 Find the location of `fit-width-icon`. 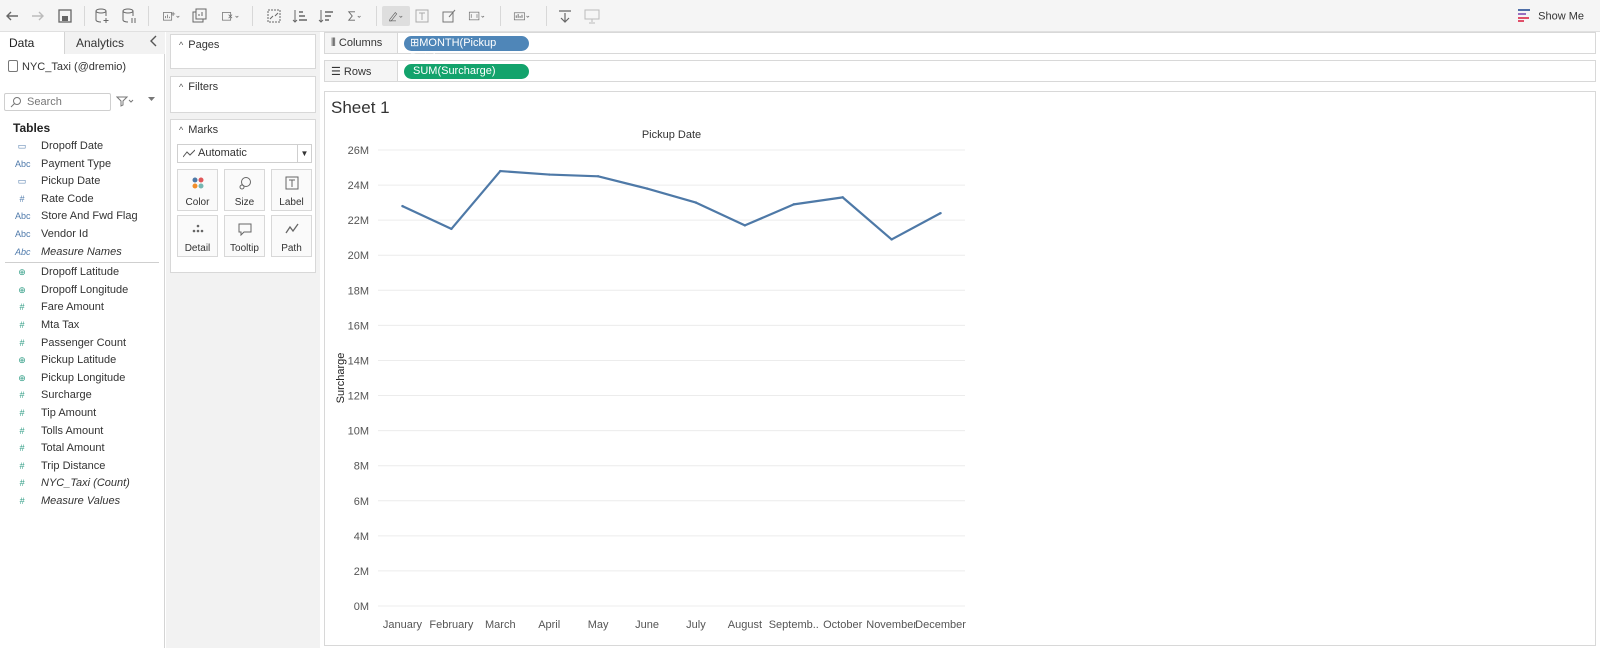

fit-width-icon is located at coordinates (477, 16).